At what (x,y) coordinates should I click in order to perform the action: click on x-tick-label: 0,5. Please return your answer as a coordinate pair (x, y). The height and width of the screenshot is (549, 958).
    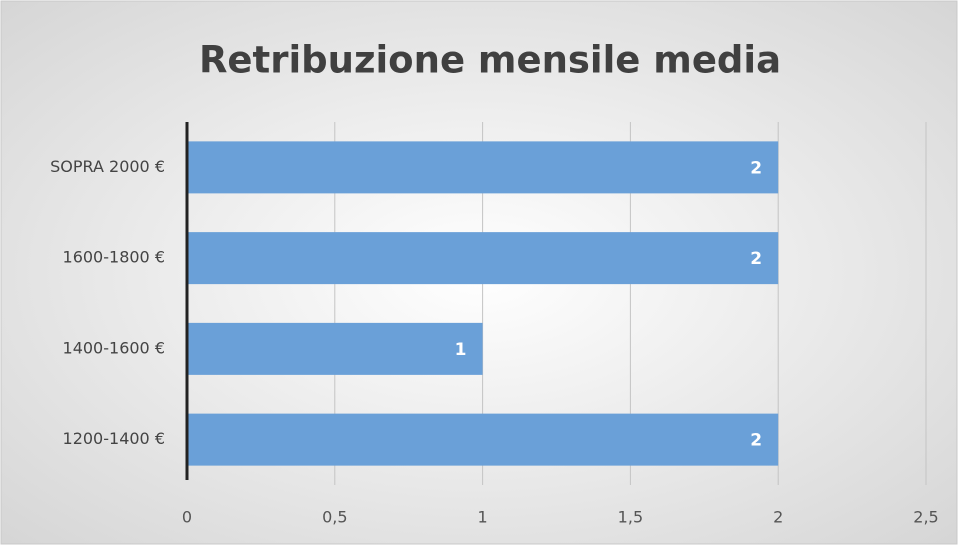
    Looking at the image, I should click on (334, 517).